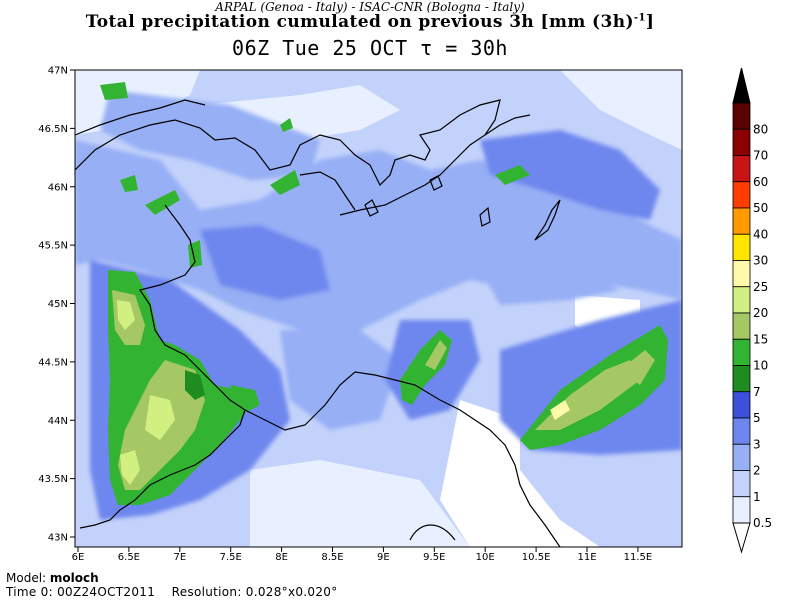 This screenshot has height=600, width=800. What do you see at coordinates (231, 557) in the screenshot?
I see `lon-label: 7.5E` at bounding box center [231, 557].